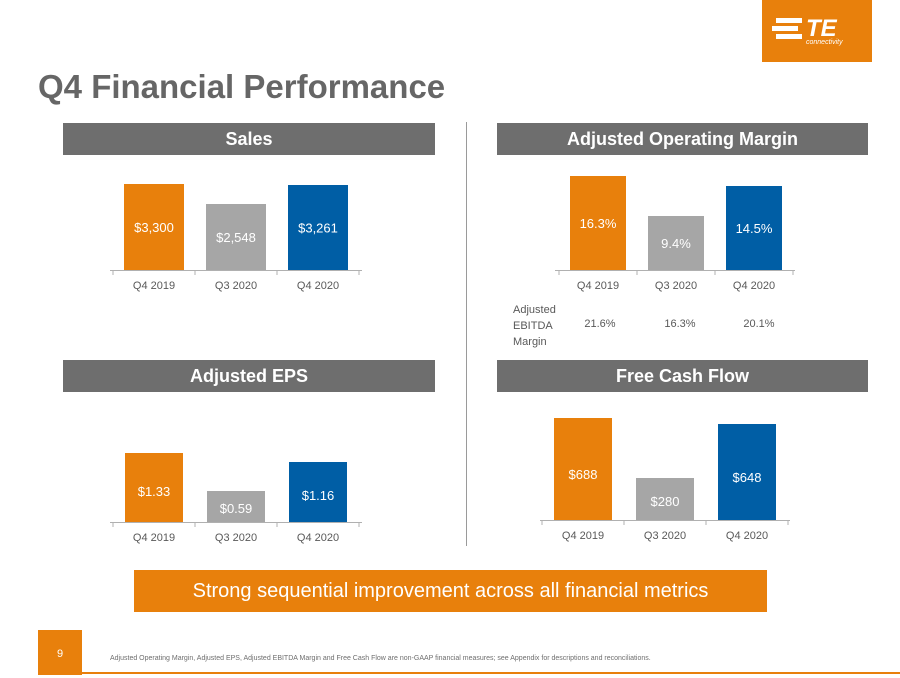  What do you see at coordinates (242, 86) in the screenshot?
I see `page-title: Q4 Financial Performance` at bounding box center [242, 86].